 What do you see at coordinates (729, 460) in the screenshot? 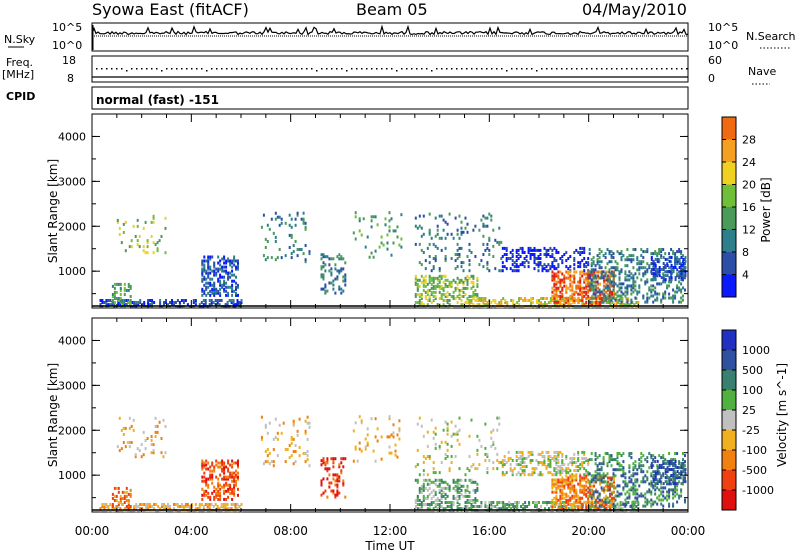
I see `colorbar-segment` at bounding box center [729, 460].